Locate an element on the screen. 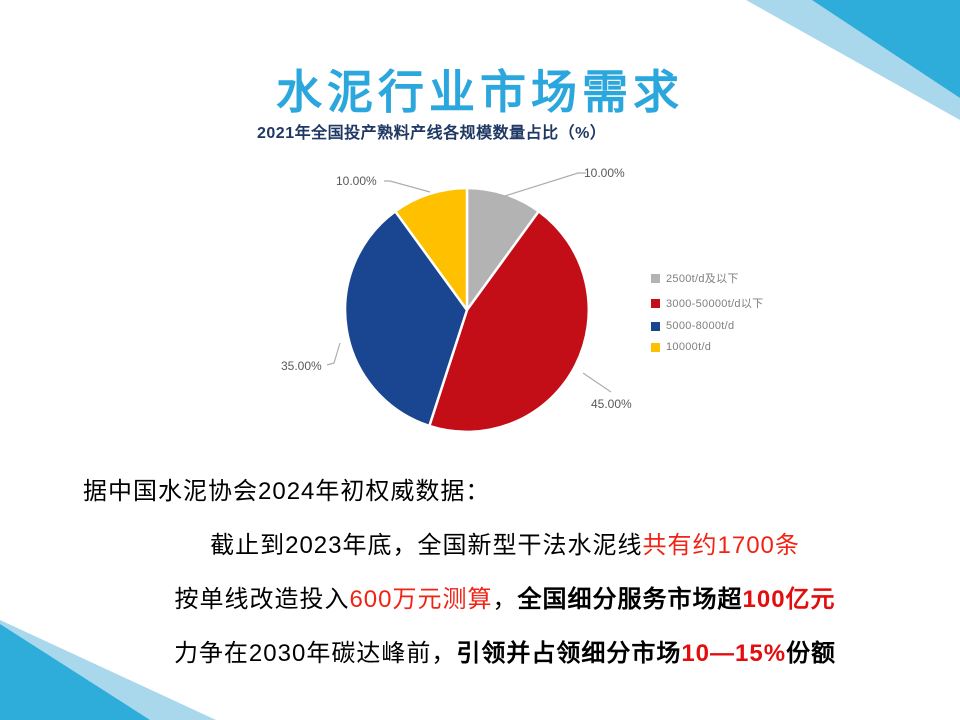 This screenshot has width=960, height=720. pie-slice-3000-50000td is located at coordinates (509, 322).